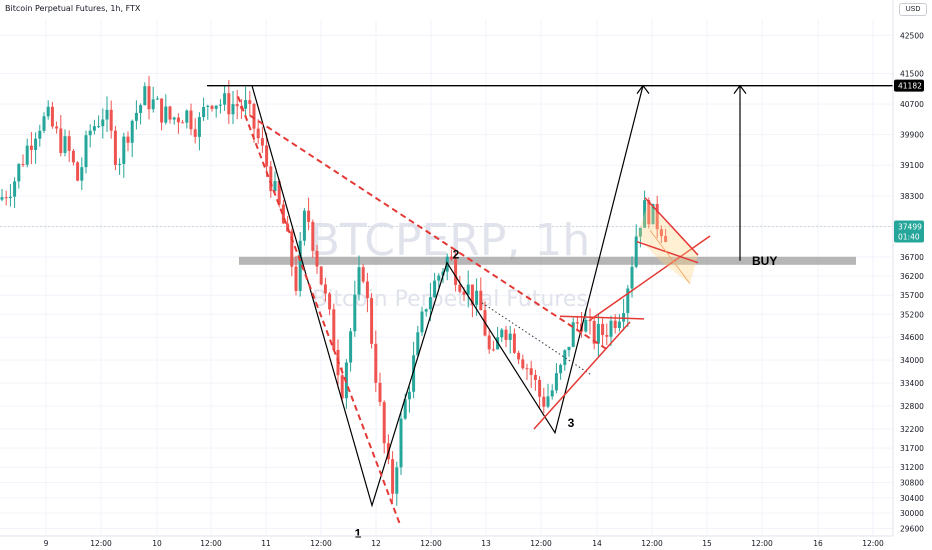  I want to click on y-tick-label: 39100, so click(912, 165).